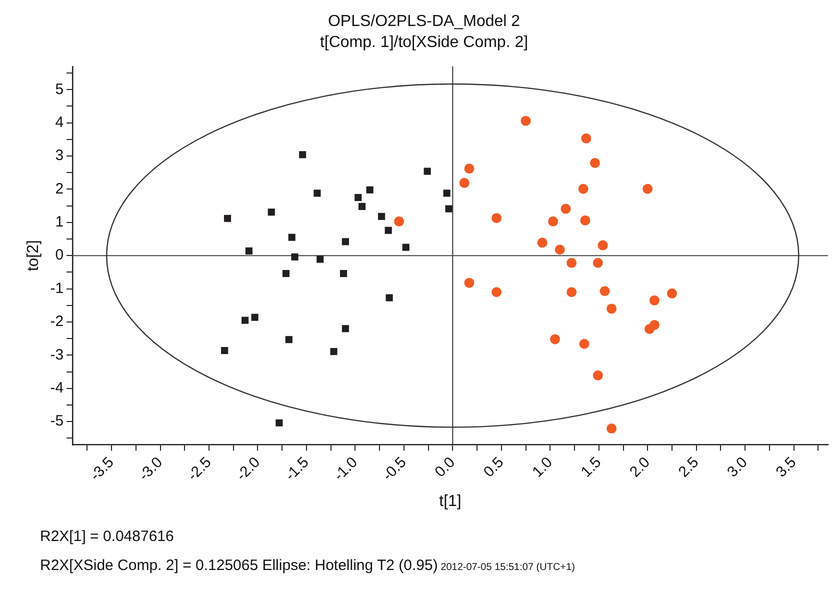  I want to click on y-tick-label: 3, so click(59, 155).